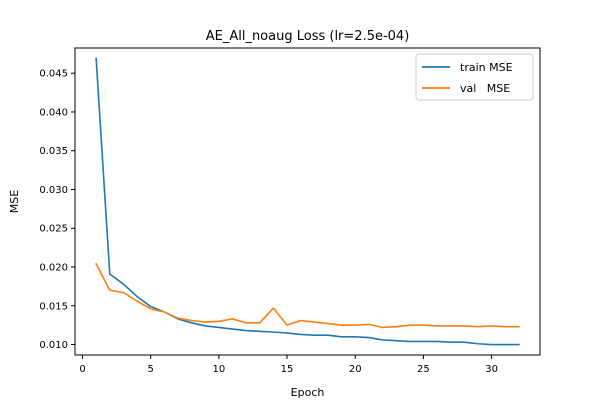  What do you see at coordinates (14, 201) in the screenshot?
I see `y-axis-label: MSE` at bounding box center [14, 201].